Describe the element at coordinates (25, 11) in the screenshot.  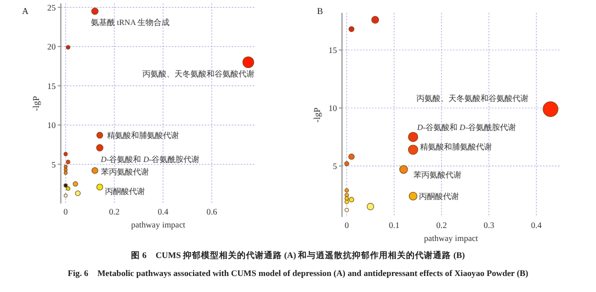
I see `chart-title: A` at that location.